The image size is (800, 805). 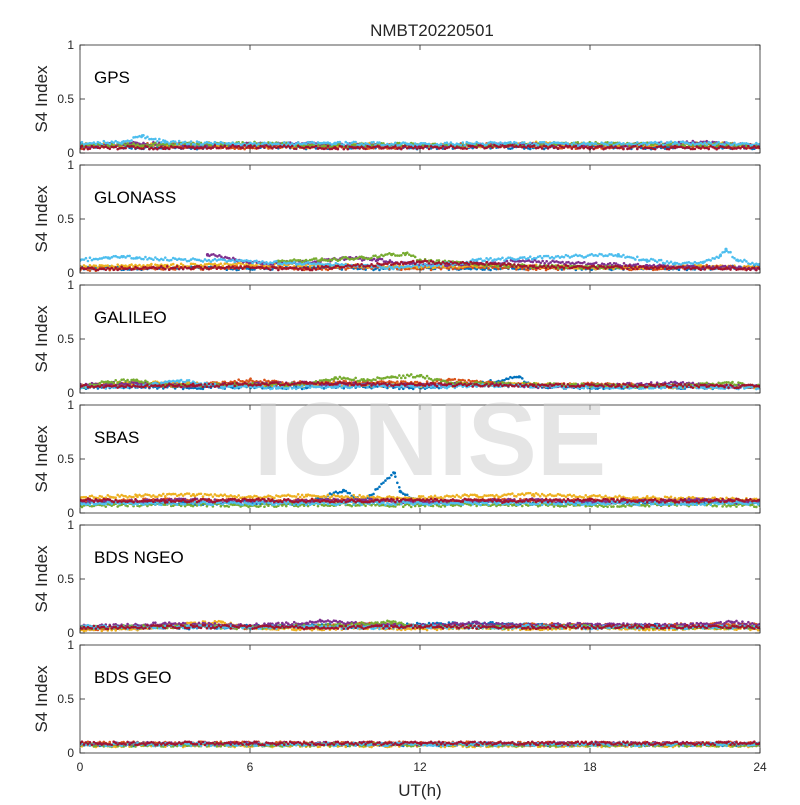 I want to click on y-axis-label: S4 Index, so click(x=41, y=219).